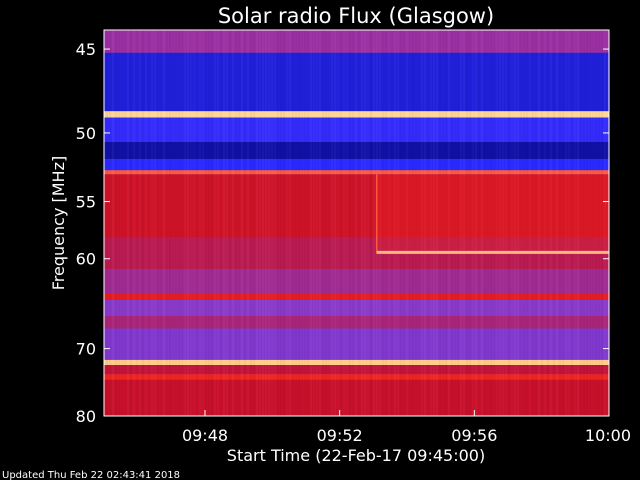 This screenshot has width=640, height=480. I want to click on y-tick-label-45: 45, so click(86, 49).